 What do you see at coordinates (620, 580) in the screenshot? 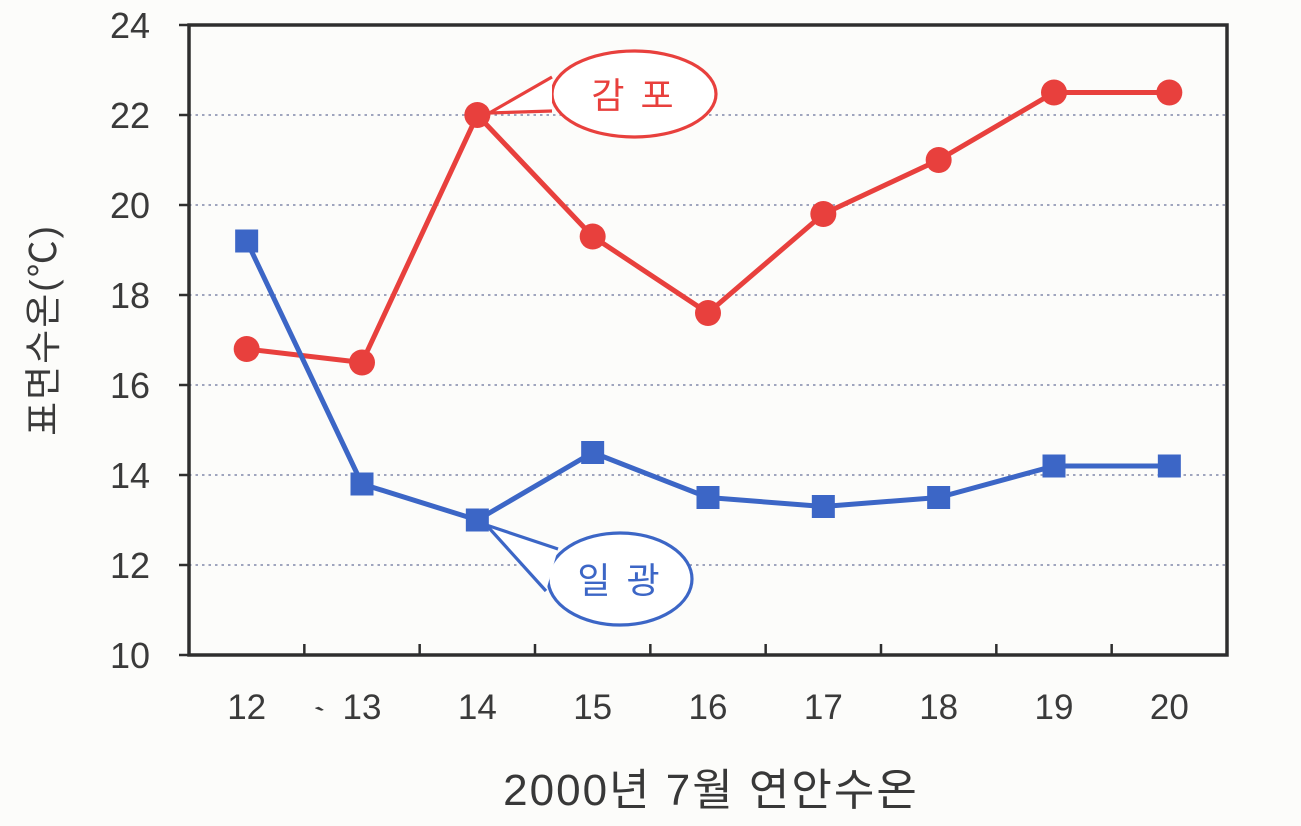
I see `series-callout-label-ilgwang: 일 광` at bounding box center [620, 580].